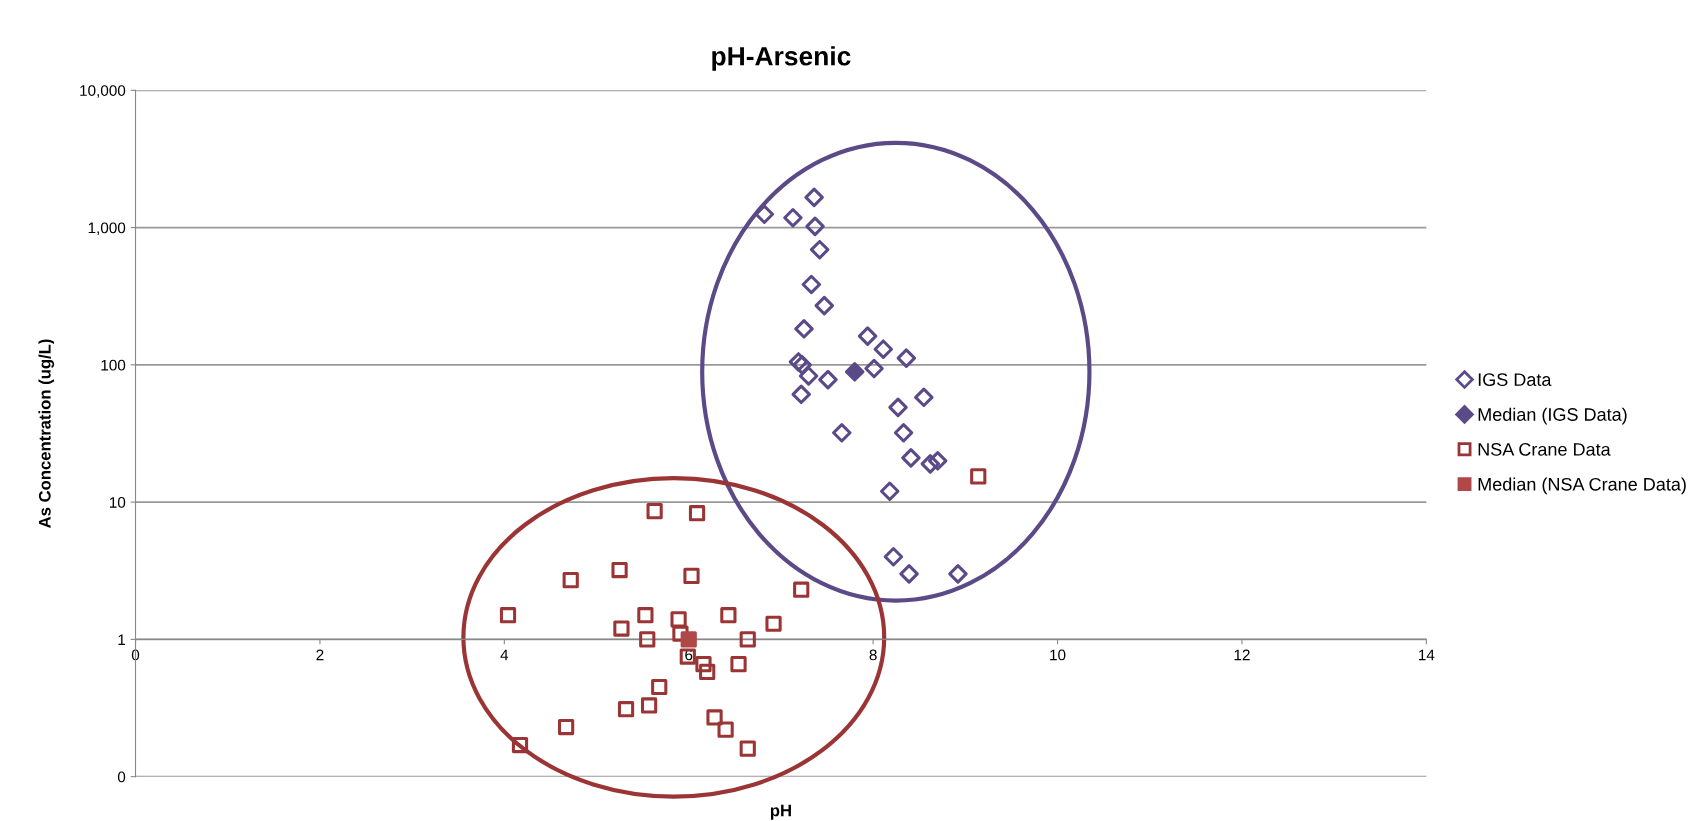 Image resolution: width=1694 pixels, height=821 pixels. What do you see at coordinates (122, 639) in the screenshot?
I see `y-tick-label: 1` at bounding box center [122, 639].